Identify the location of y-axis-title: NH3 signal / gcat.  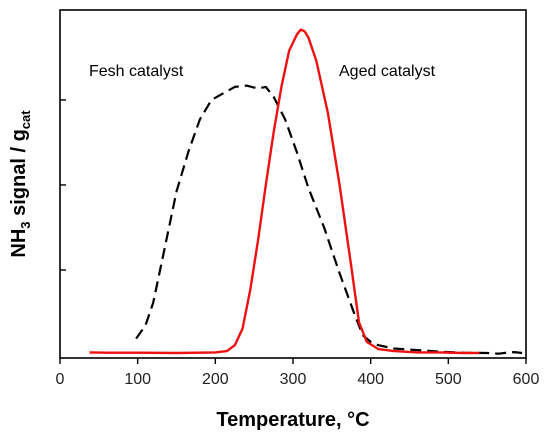
(20, 184).